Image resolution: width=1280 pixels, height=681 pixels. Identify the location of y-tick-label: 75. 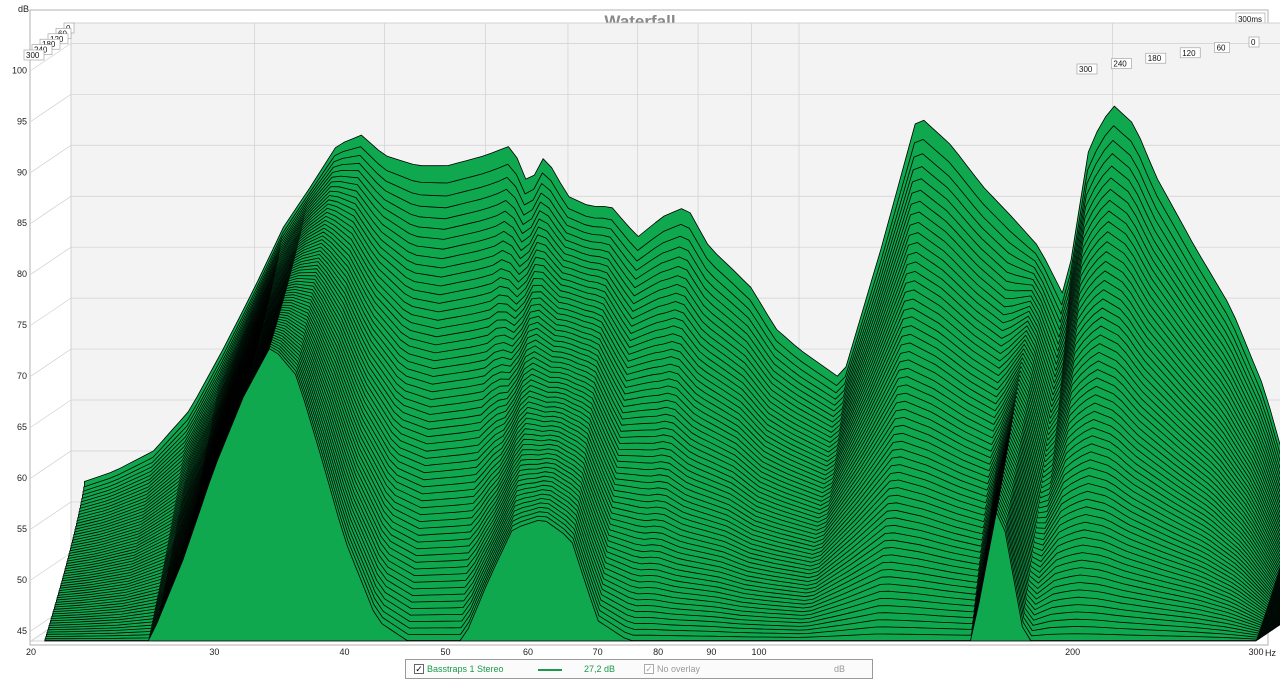
(22, 325).